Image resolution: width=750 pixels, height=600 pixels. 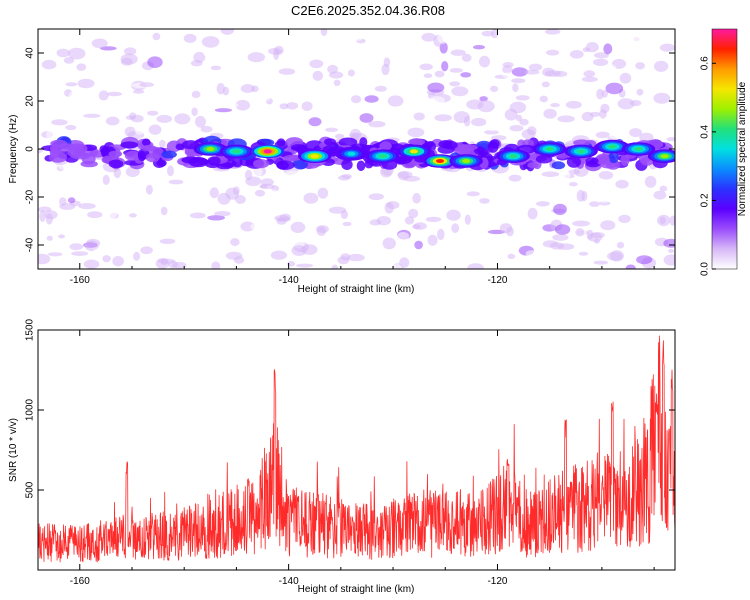 I want to click on y-tick-label: 1500, so click(x=30, y=329).